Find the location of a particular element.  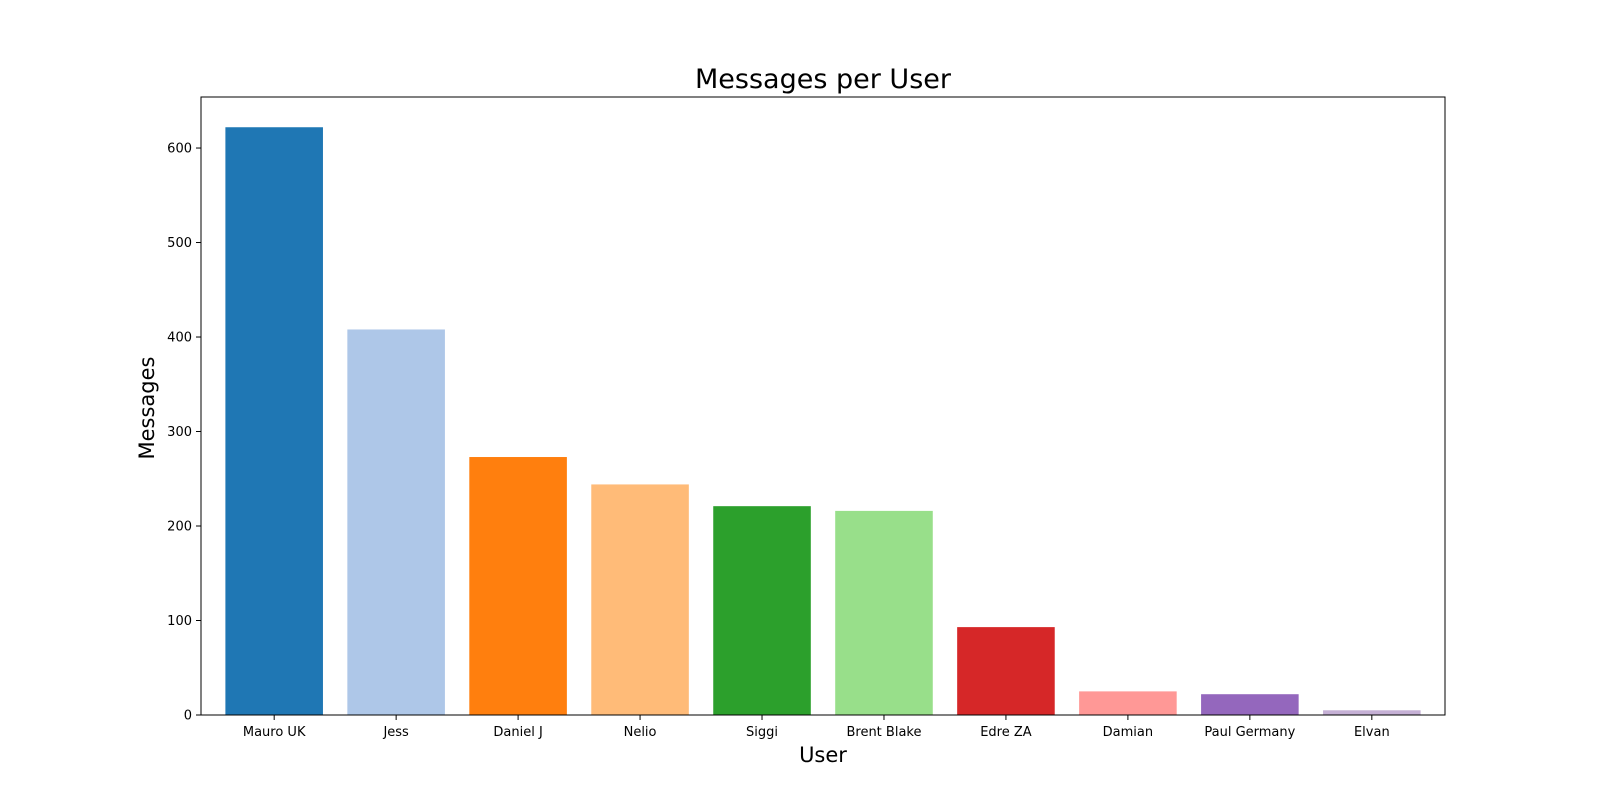

y-tick-label: 600 is located at coordinates (179, 149).